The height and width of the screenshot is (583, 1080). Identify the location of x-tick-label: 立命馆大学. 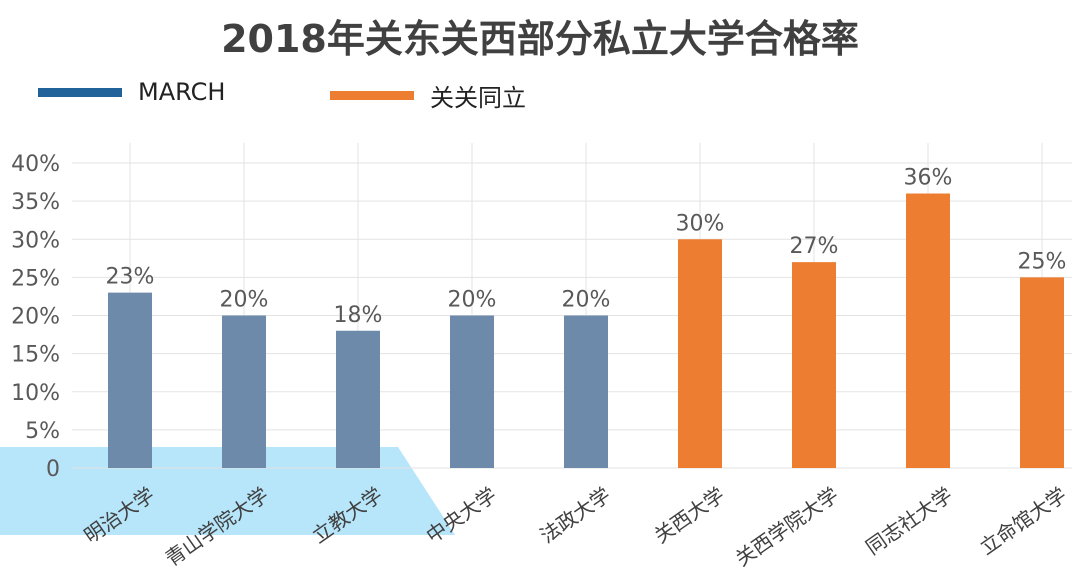
(1023, 520).